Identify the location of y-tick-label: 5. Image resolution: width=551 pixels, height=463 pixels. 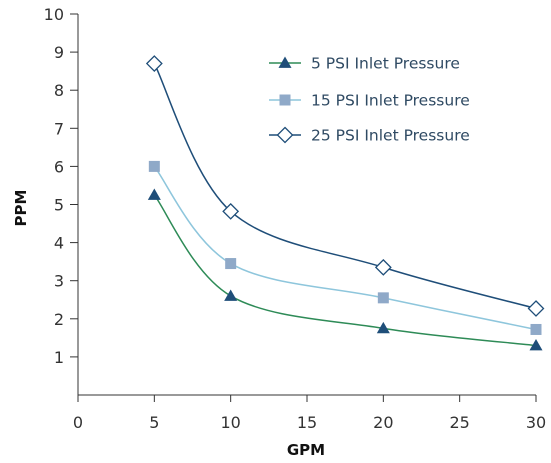
(59, 205).